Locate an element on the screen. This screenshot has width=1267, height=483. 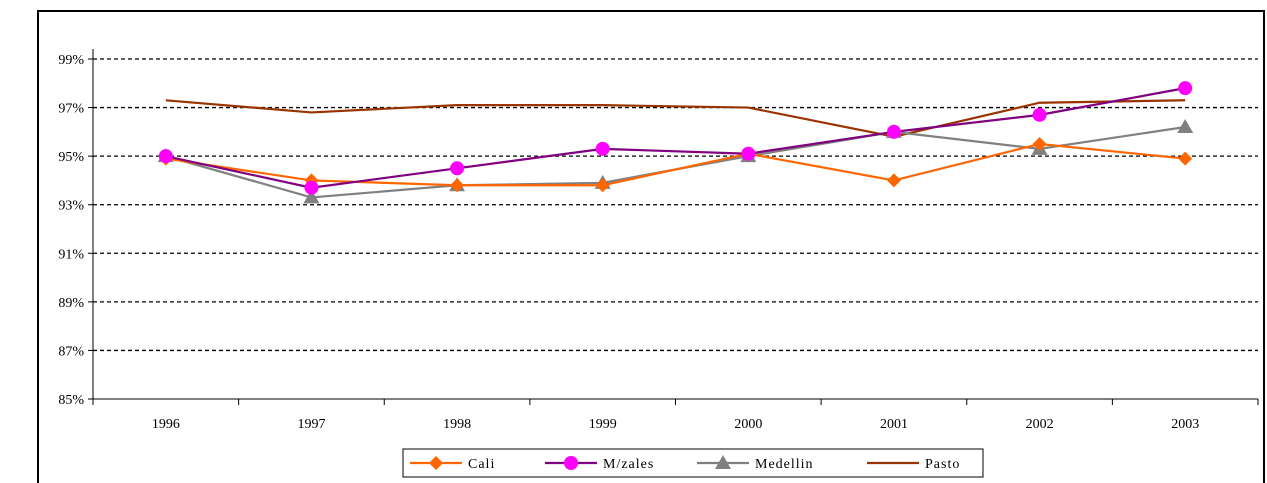
legend-label: M/zales is located at coordinates (628, 464).